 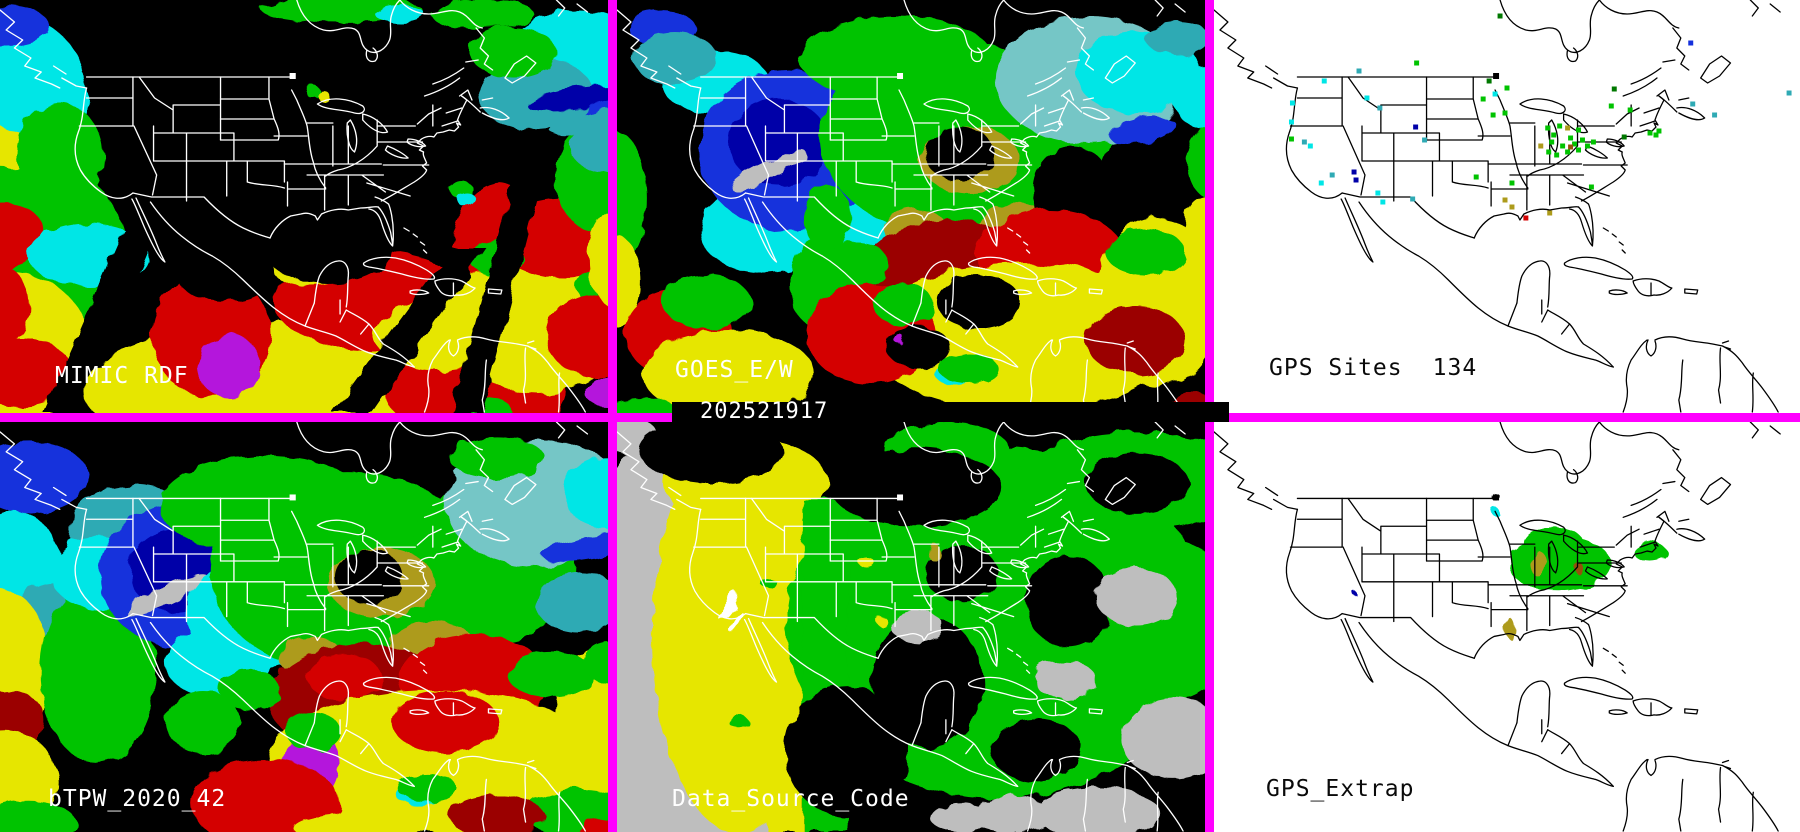 What do you see at coordinates (950, 411) in the screenshot?
I see `timestamp-bar: 202521917` at bounding box center [950, 411].